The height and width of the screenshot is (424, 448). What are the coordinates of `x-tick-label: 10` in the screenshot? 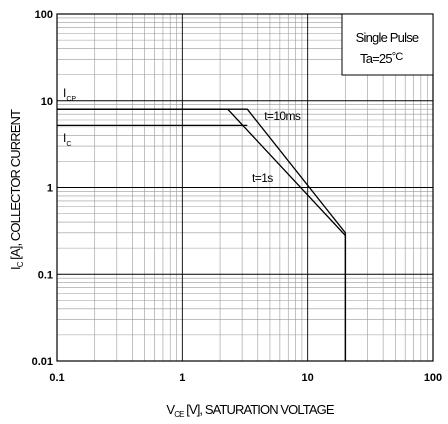 It's located at (308, 378).